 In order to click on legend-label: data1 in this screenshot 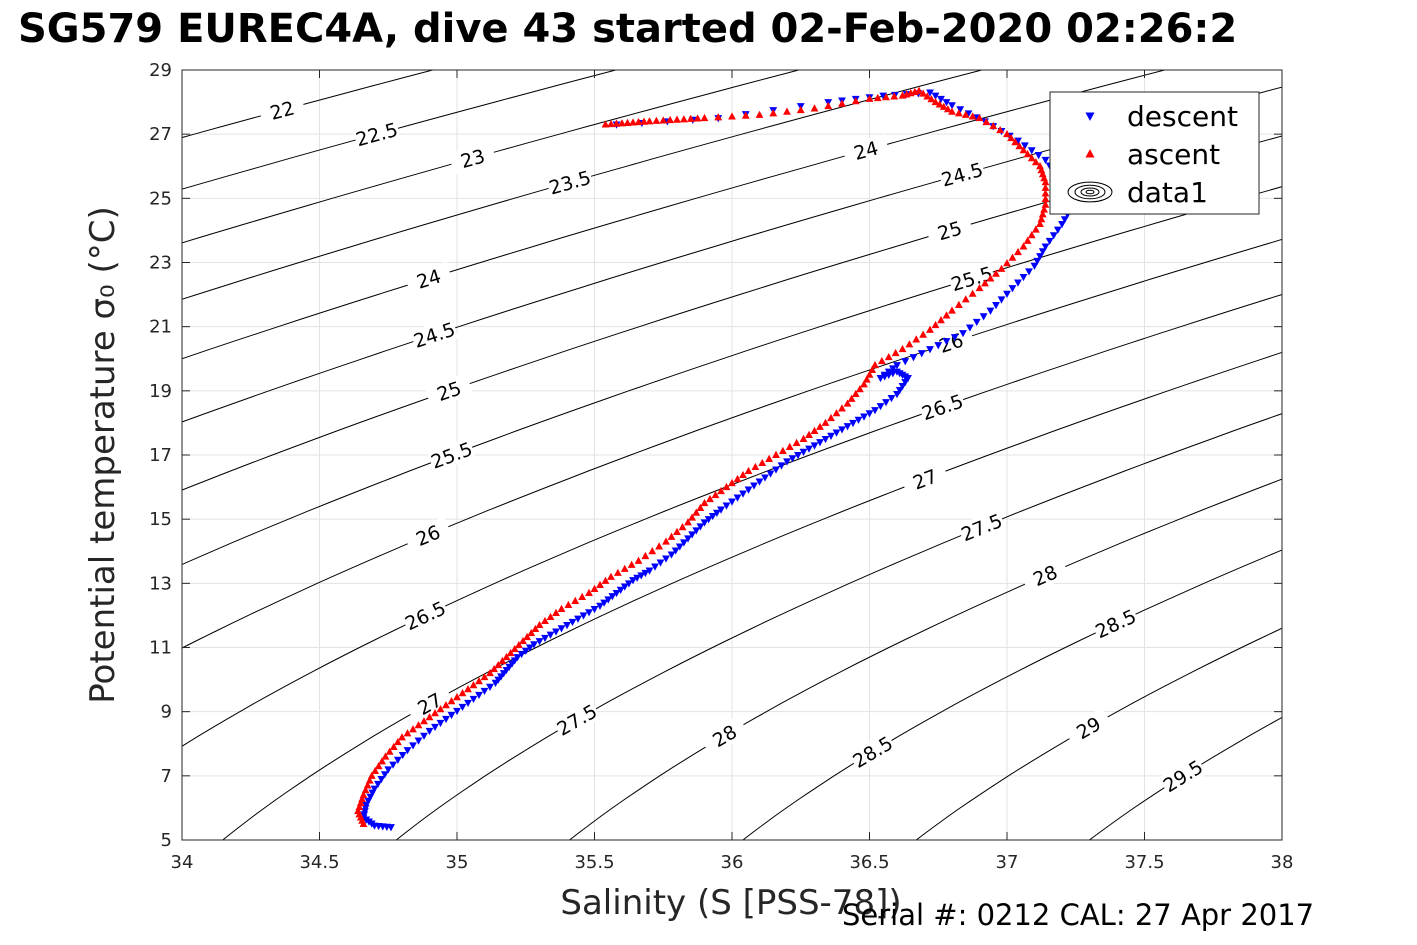, I will do `click(1167, 192)`.